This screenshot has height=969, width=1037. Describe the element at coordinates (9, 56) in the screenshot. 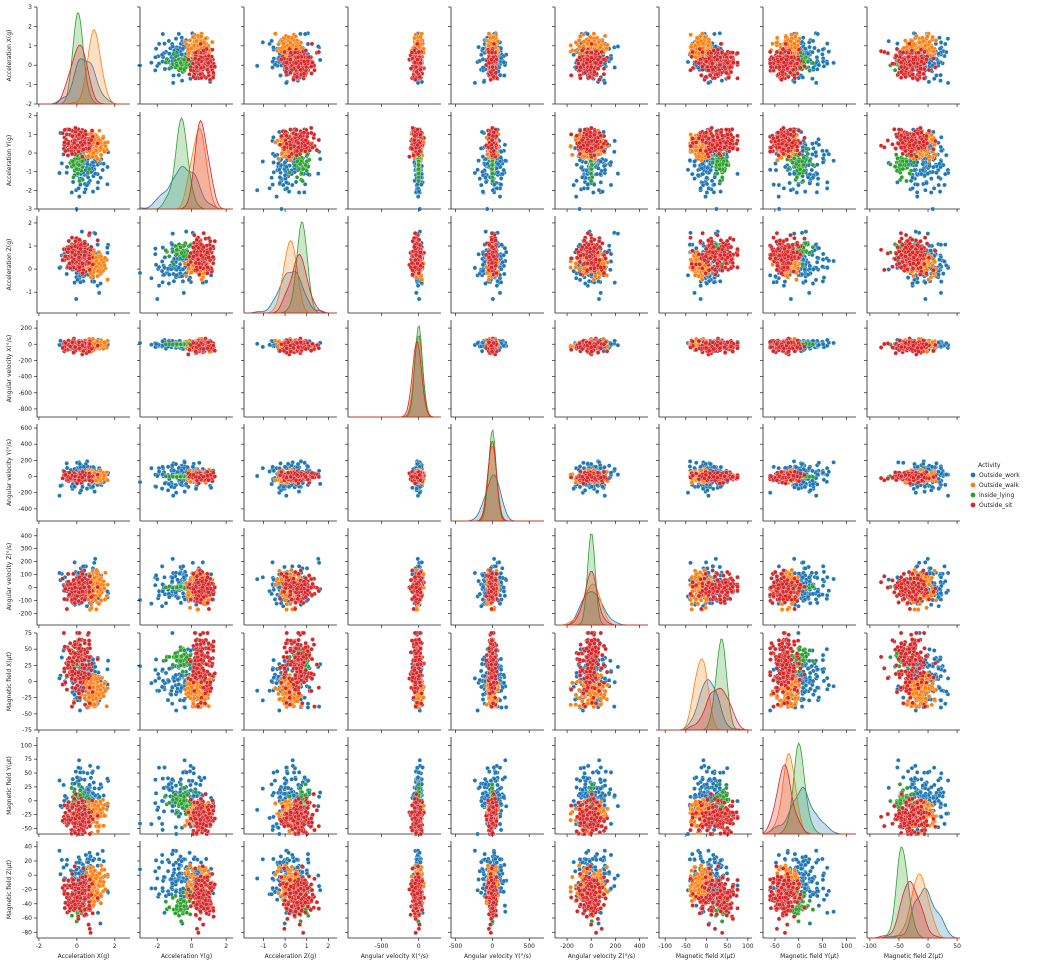

I see `y-axis-label: Acceleration X(g)` at that location.